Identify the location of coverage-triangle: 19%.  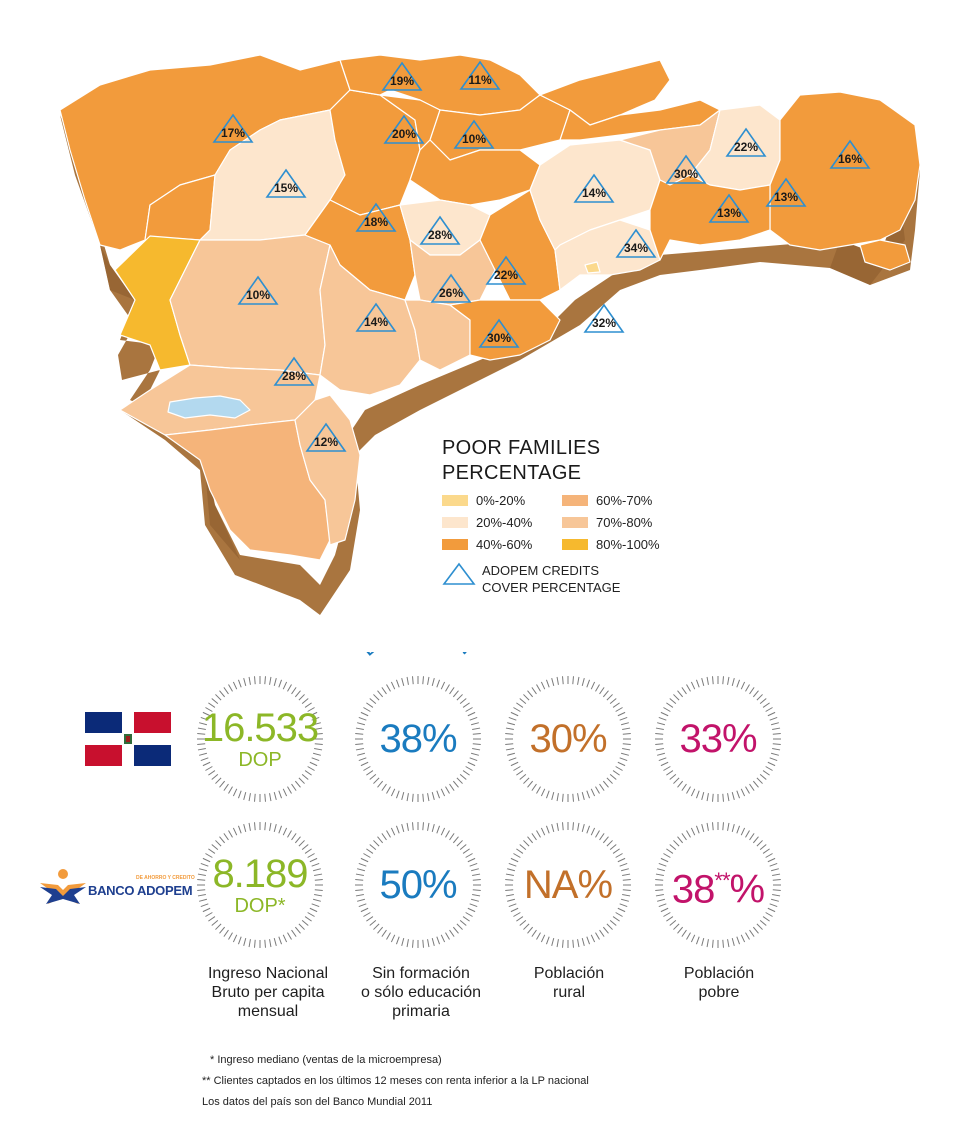
(402, 76).